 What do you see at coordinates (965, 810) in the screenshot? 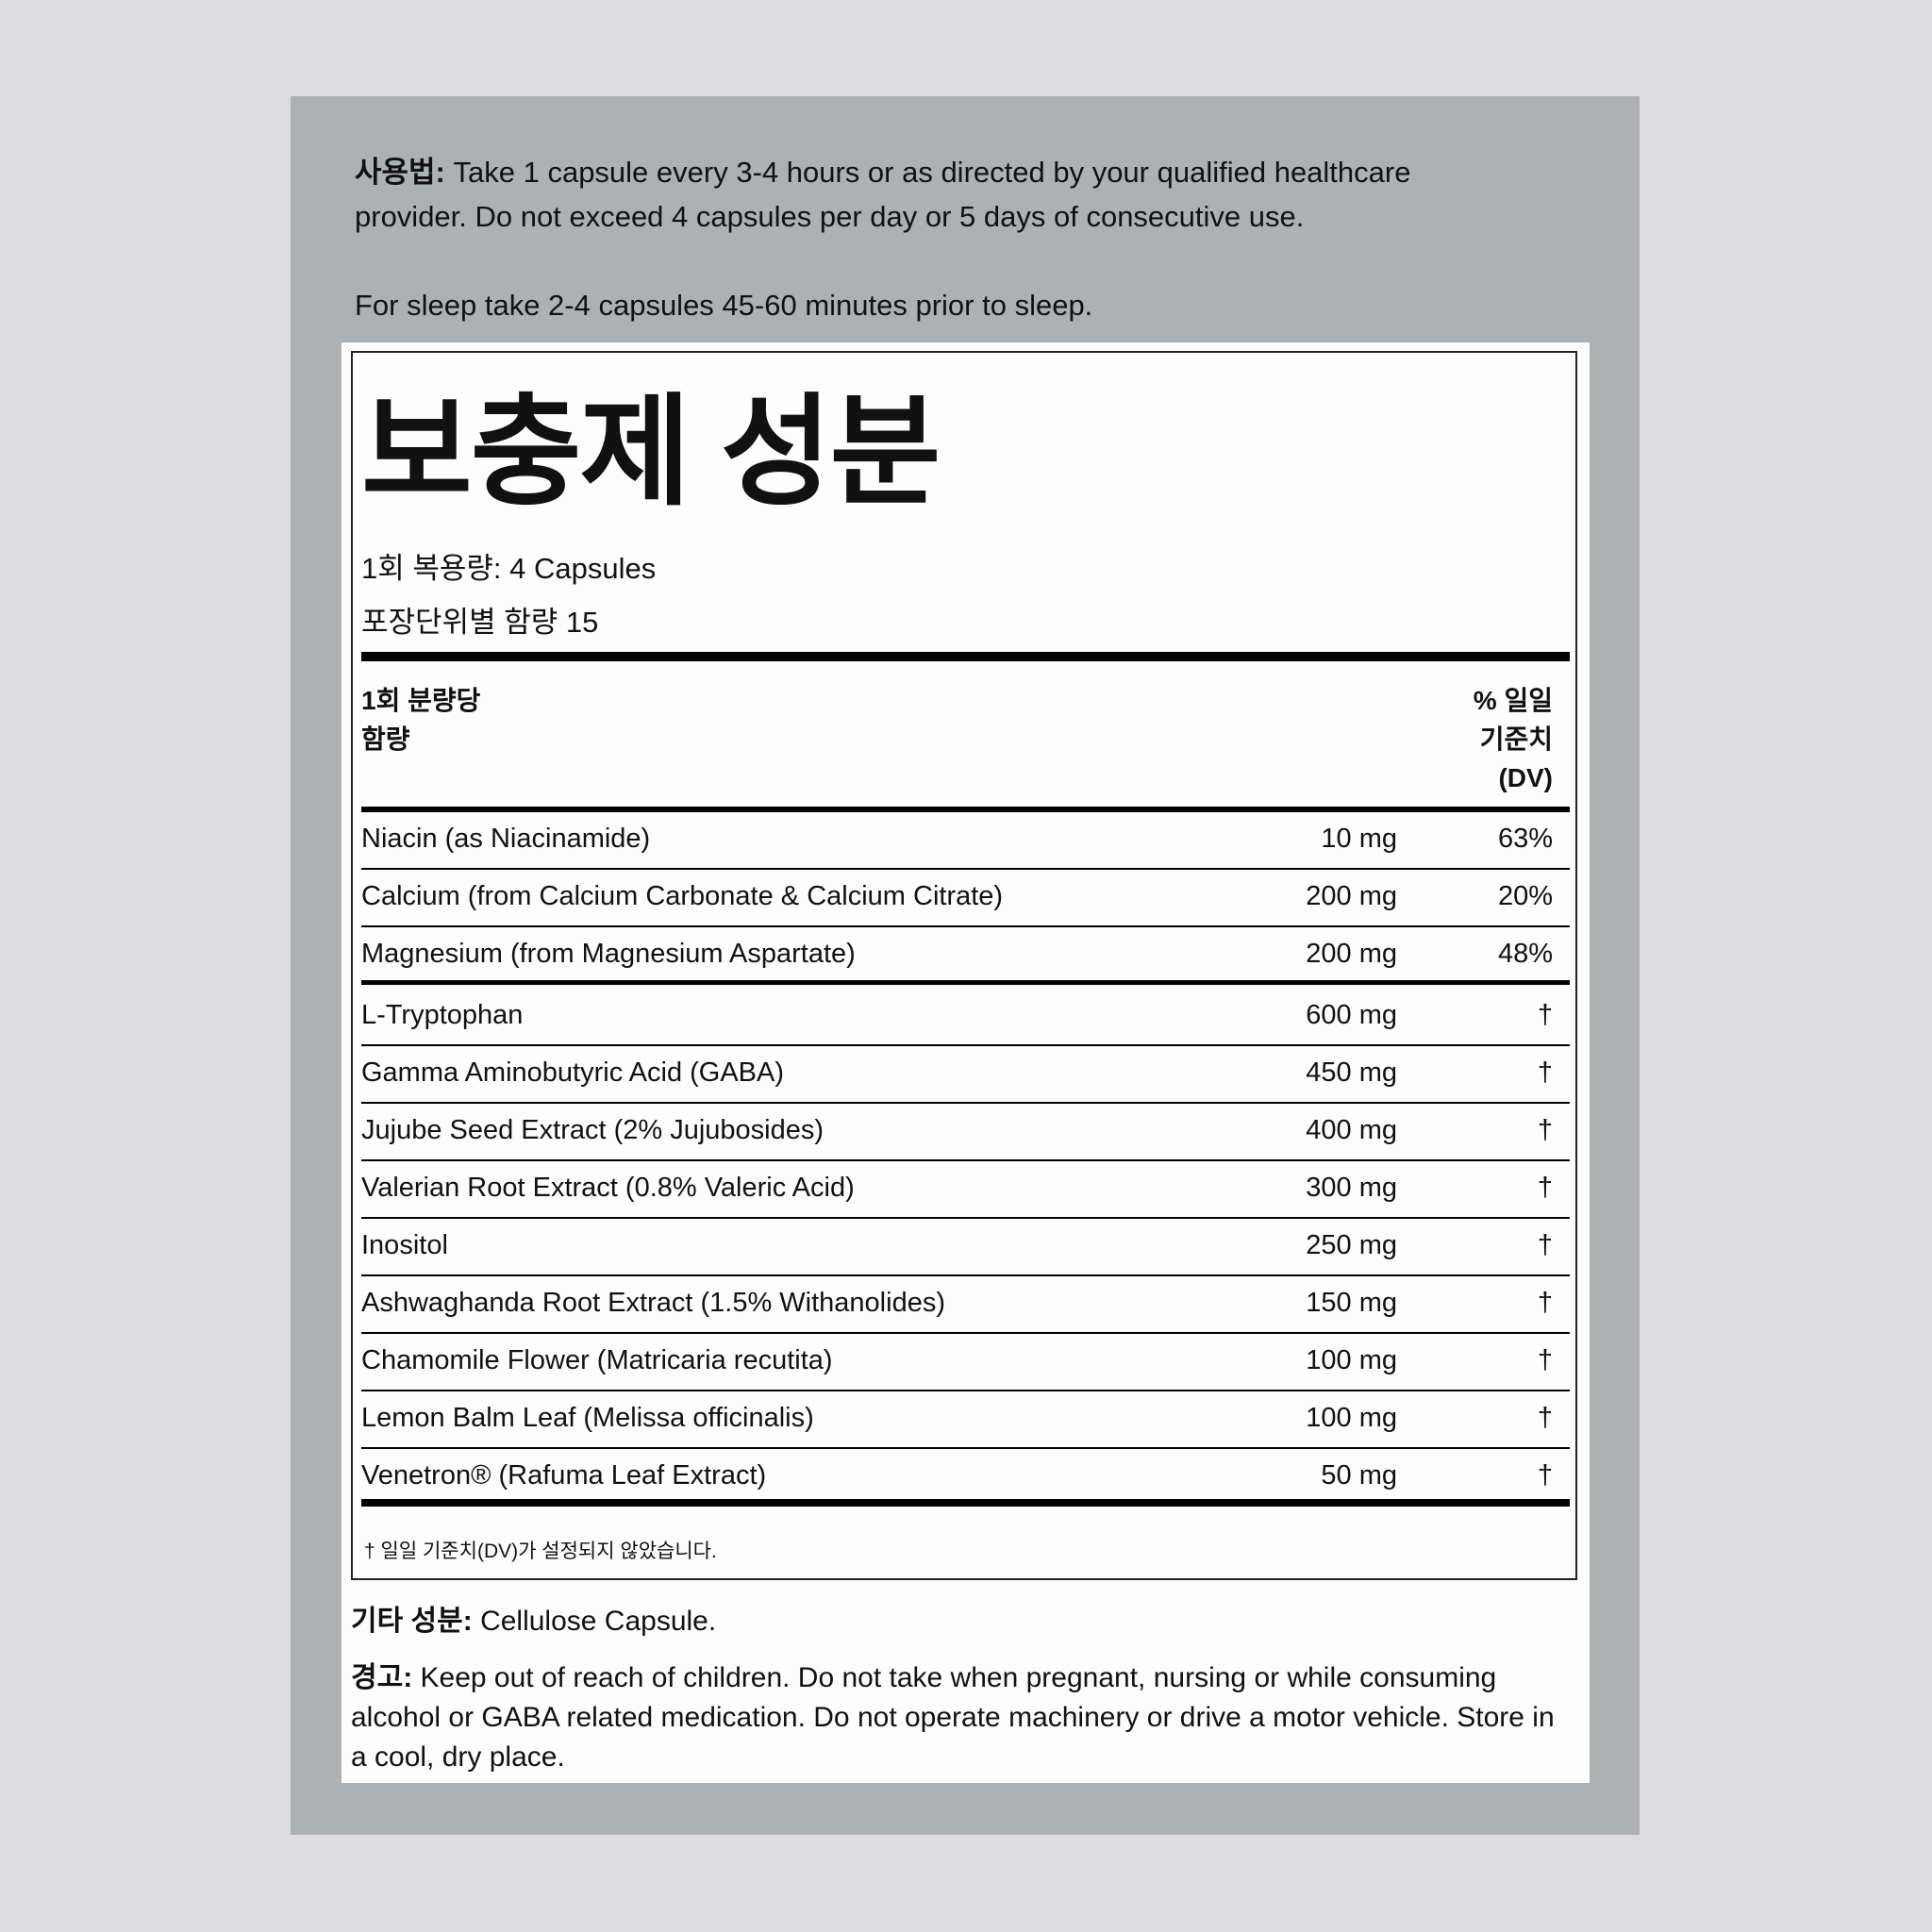
I see `header-divider` at bounding box center [965, 810].